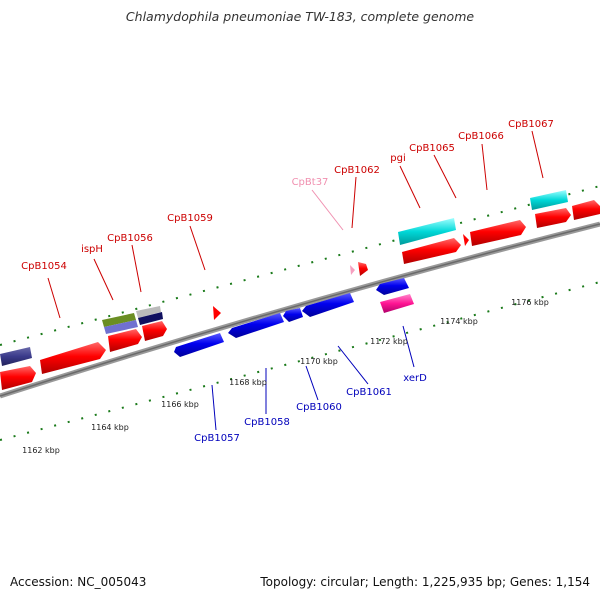  Describe the element at coordinates (530, 302) in the screenshot. I see `tick-label: 1176 kbp` at that location.